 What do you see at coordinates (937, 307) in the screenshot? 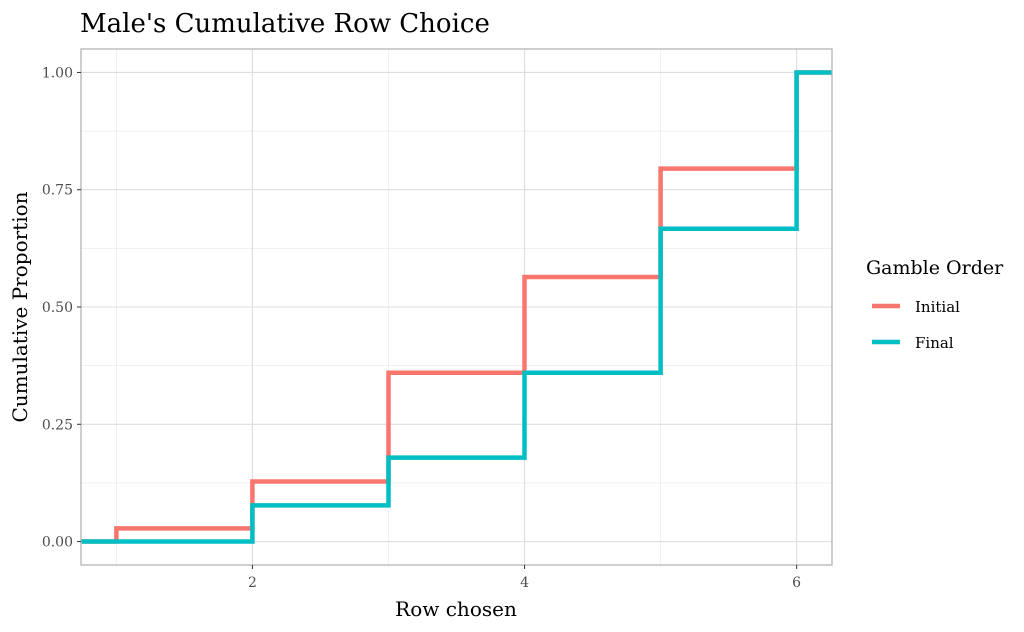
I see `legend-label-initial: Initial` at bounding box center [937, 307].